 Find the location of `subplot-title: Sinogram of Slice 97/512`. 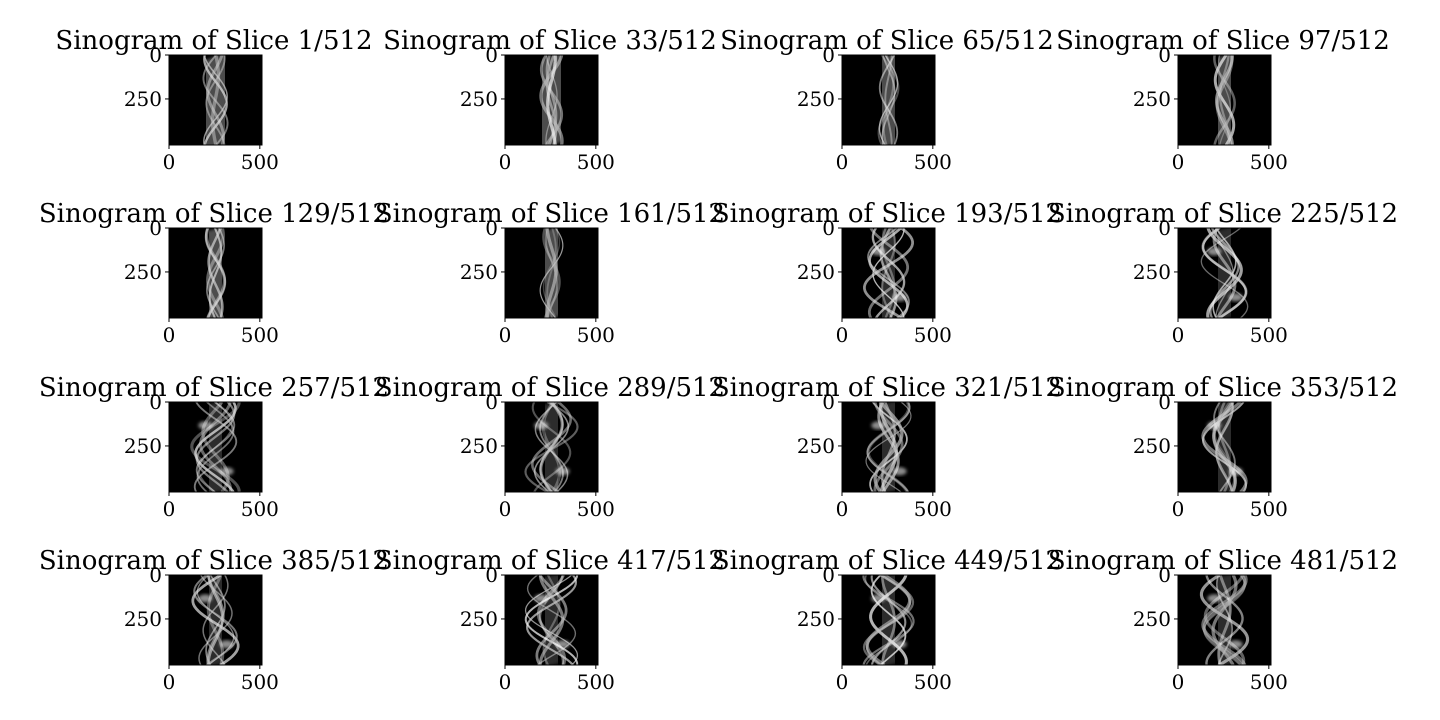

subplot-title: Sinogram of Slice 97/512 is located at coordinates (1223, 41).